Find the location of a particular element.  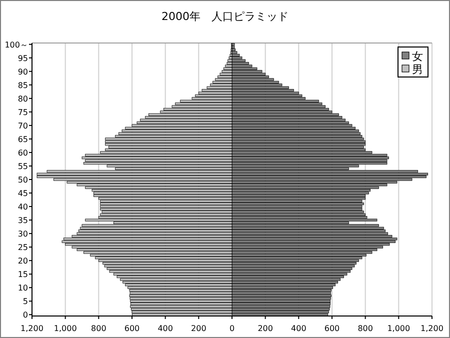

y-tick-label: 70 is located at coordinates (23, 125).